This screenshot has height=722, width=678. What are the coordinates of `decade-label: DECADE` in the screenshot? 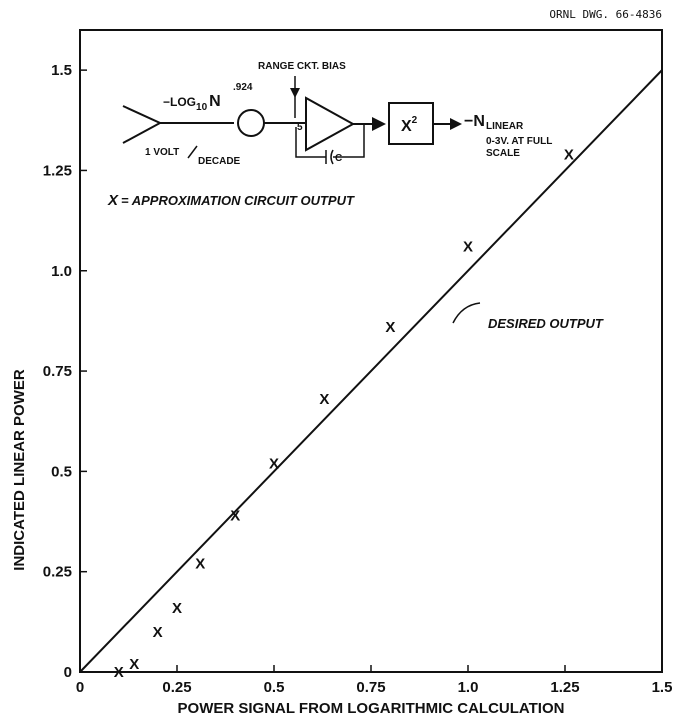 It's located at (219, 161).